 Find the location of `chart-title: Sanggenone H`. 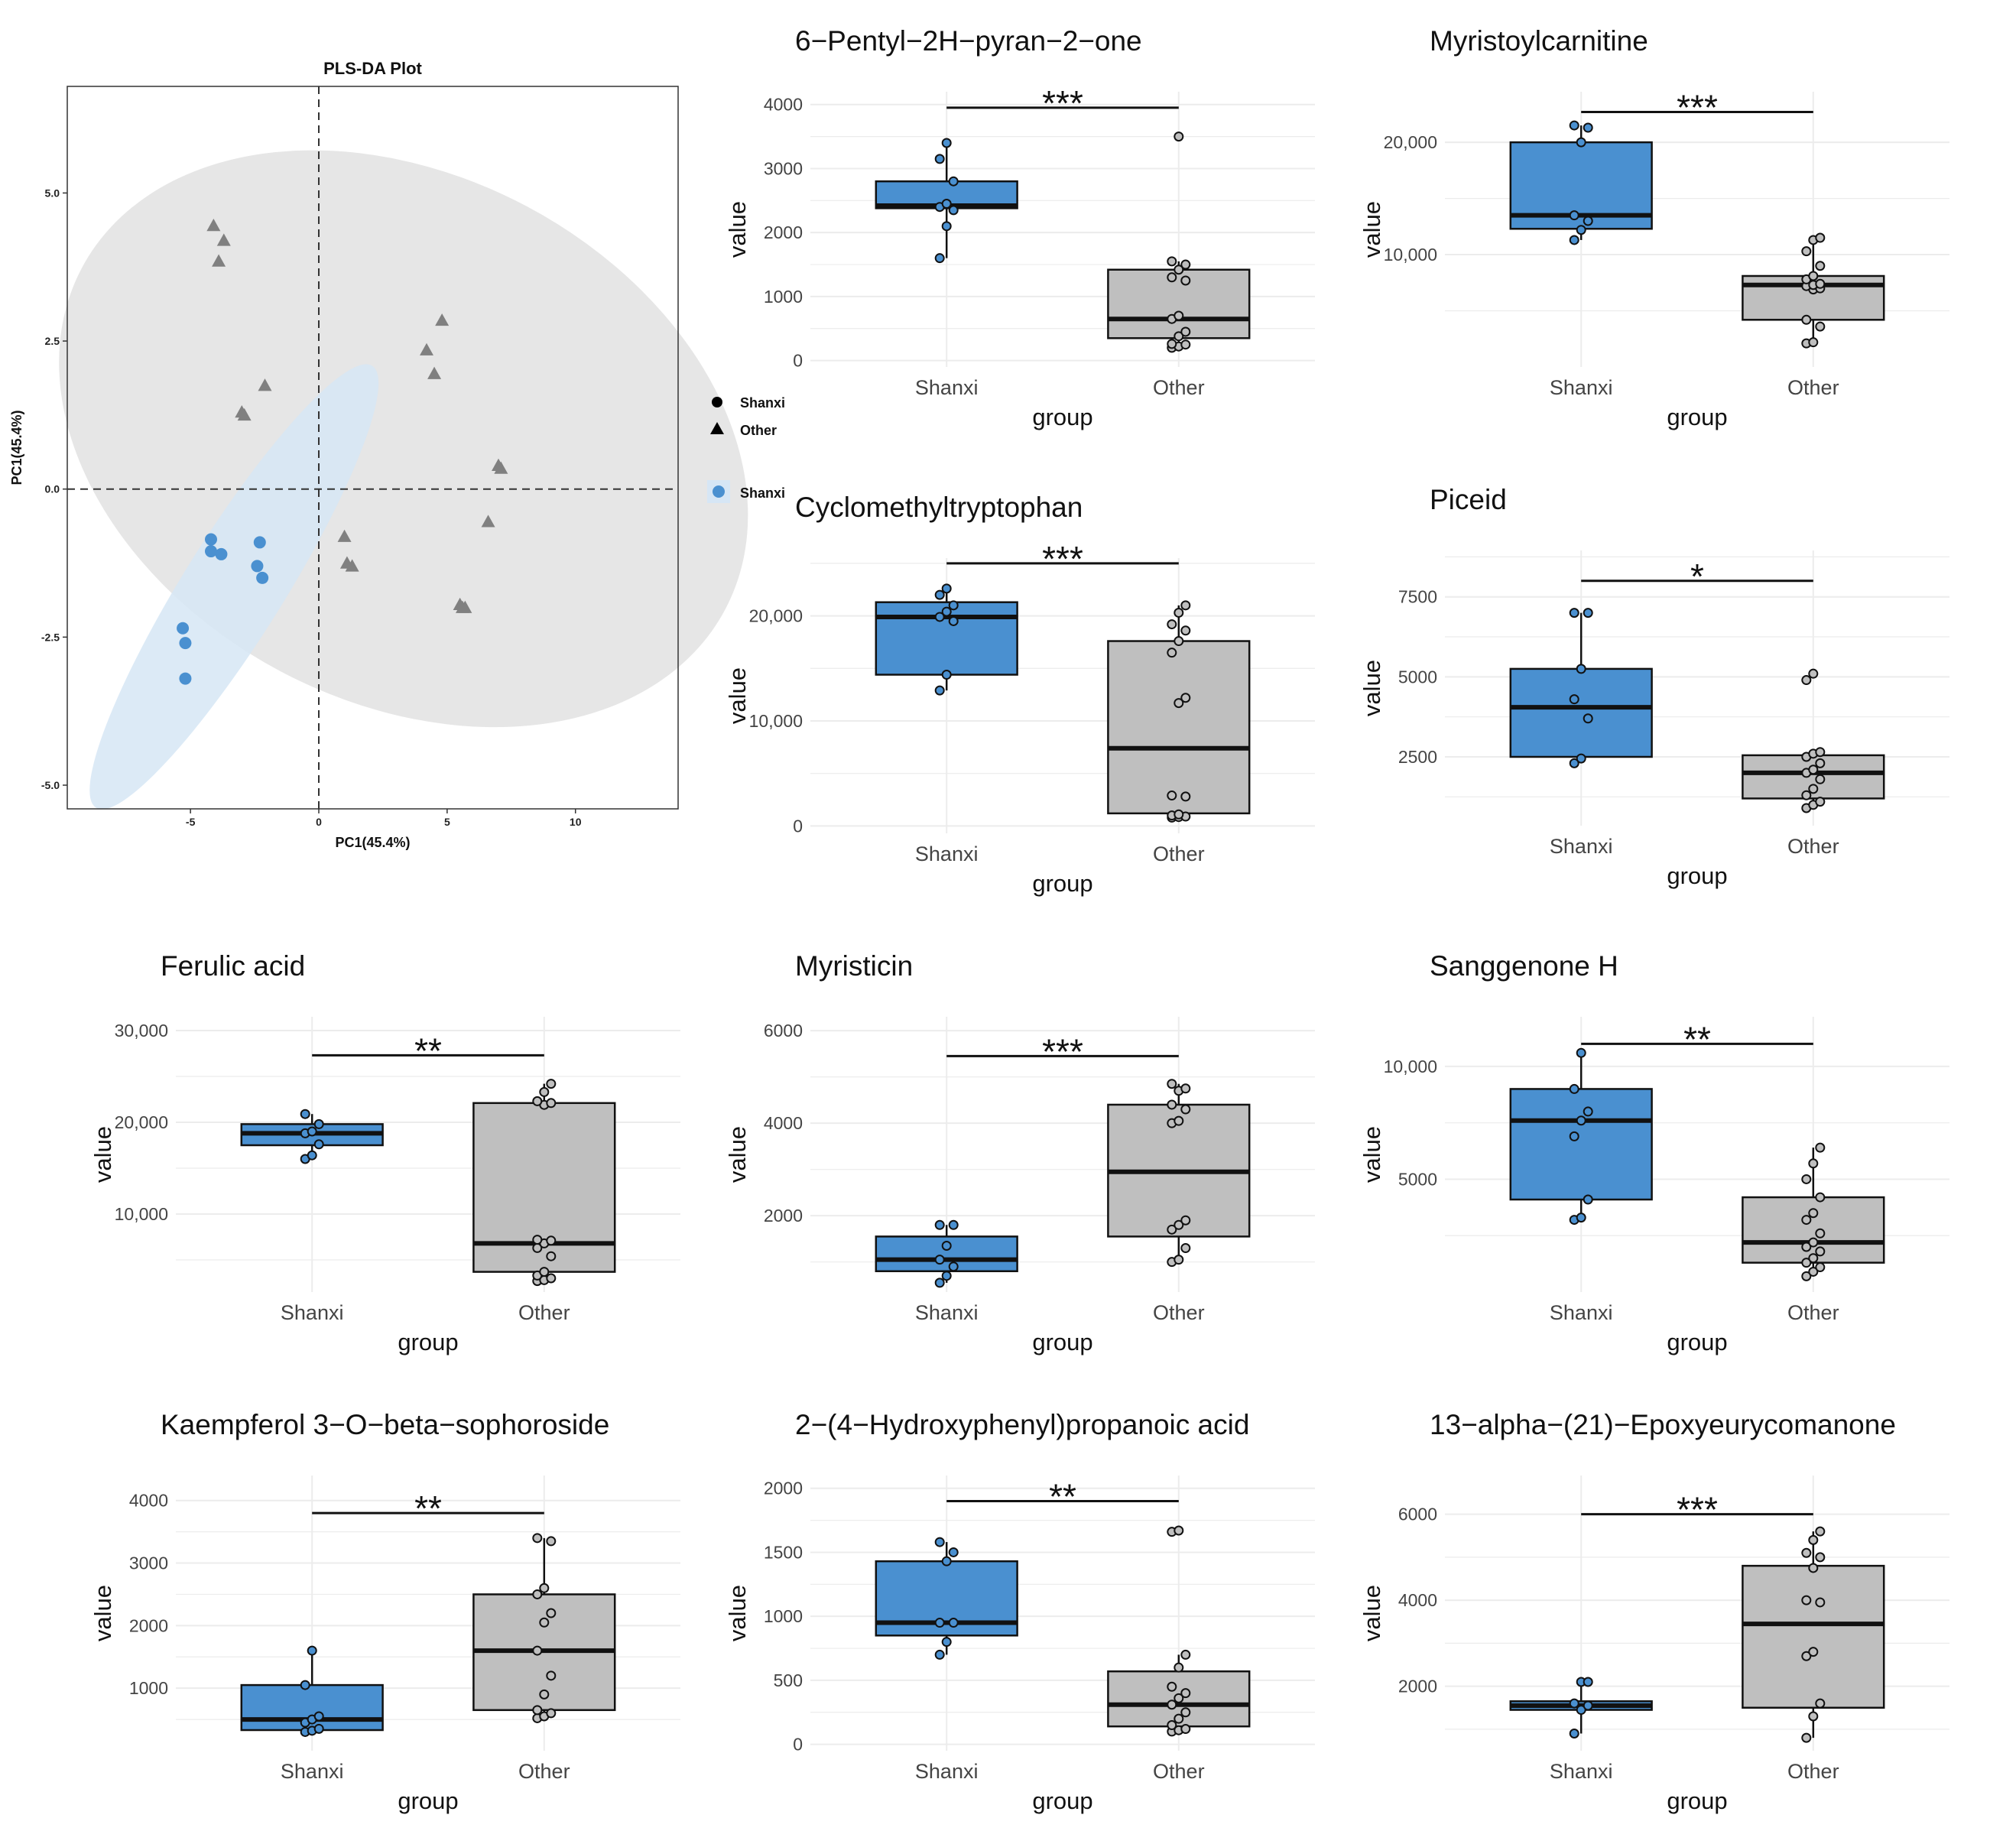

chart-title: Sanggenone H is located at coordinates (1524, 966).